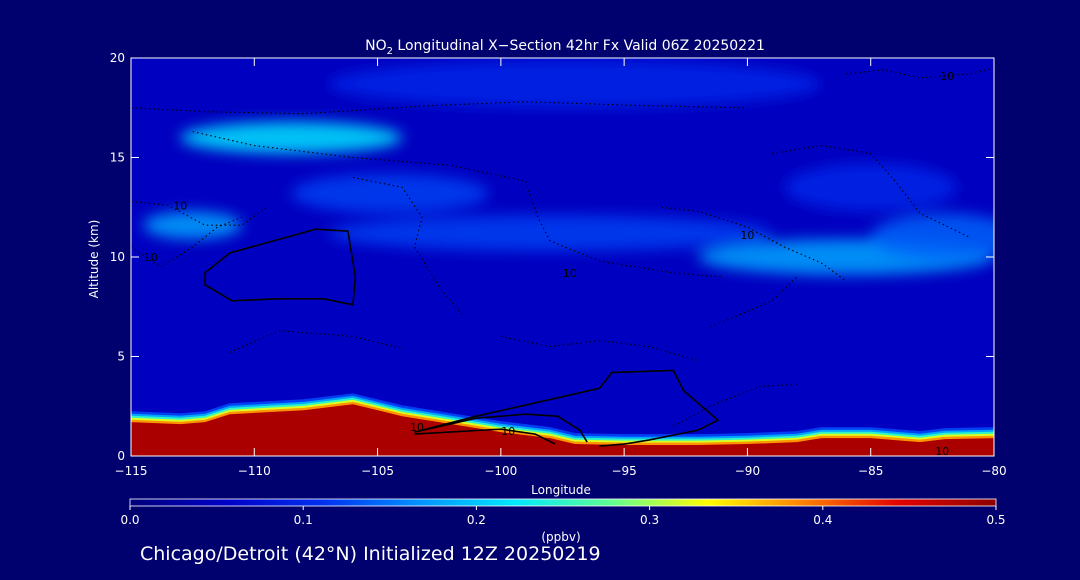 This screenshot has width=1080, height=580. What do you see at coordinates (822, 520) in the screenshot?
I see `colorbar-tick-label: 0.4` at bounding box center [822, 520].